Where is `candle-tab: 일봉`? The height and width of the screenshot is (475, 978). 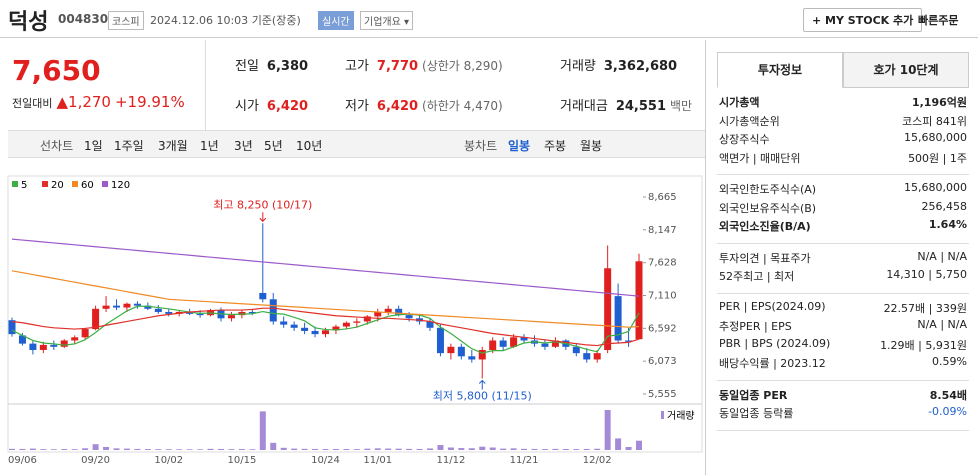
candle-tab: 일봉 is located at coordinates (519, 146).